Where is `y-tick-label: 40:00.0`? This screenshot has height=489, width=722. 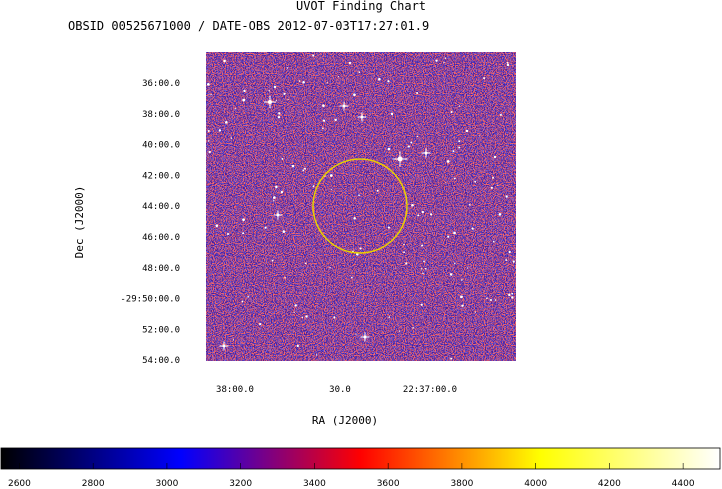 y-tick-label: 40:00.0 is located at coordinates (161, 146).